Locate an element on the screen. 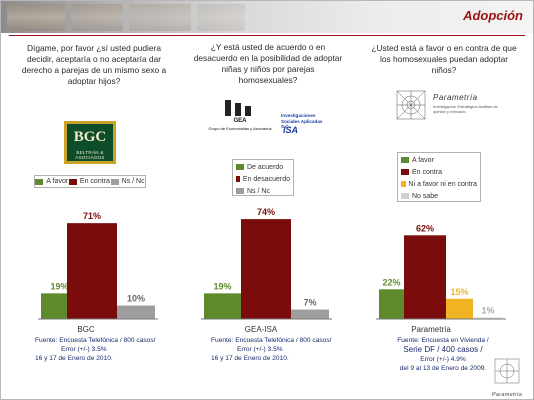 The height and width of the screenshot is (400, 534). data-label-parametra-1: 62% is located at coordinates (425, 228).